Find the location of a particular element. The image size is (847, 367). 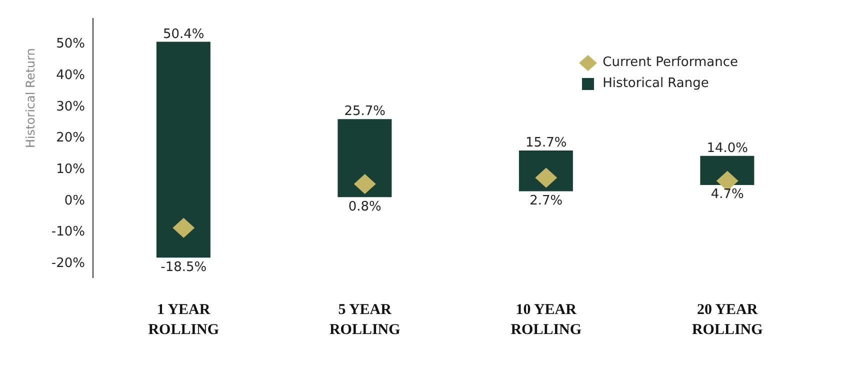

annotation: 15.7% is located at coordinates (546, 143).